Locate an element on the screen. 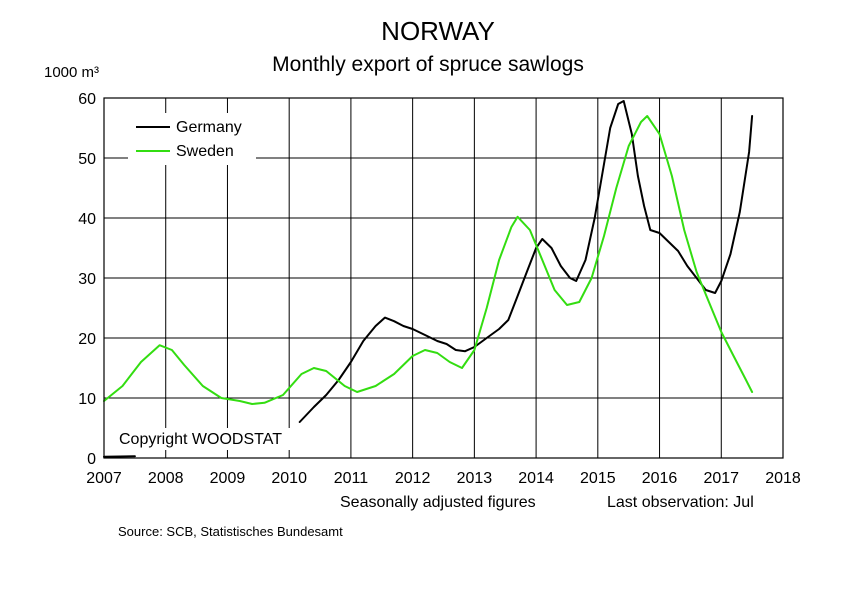 The width and height of the screenshot is (848, 600). y-tick-label: 0 is located at coordinates (91, 459).